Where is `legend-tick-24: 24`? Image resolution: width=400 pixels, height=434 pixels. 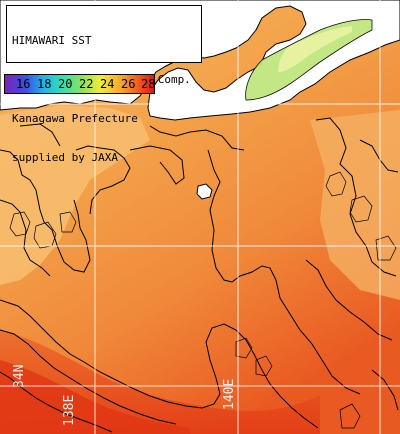
legend-tick-24: 24 is located at coordinates (107, 84).